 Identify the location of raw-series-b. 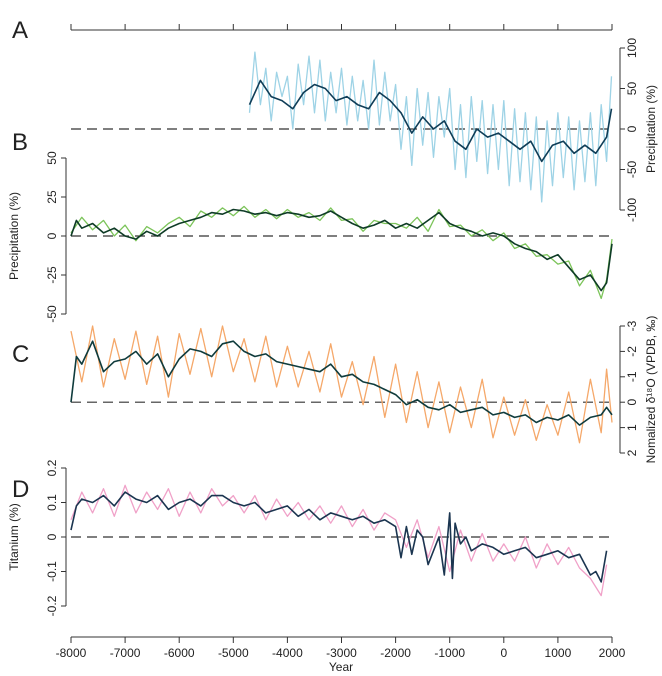
(341, 252).